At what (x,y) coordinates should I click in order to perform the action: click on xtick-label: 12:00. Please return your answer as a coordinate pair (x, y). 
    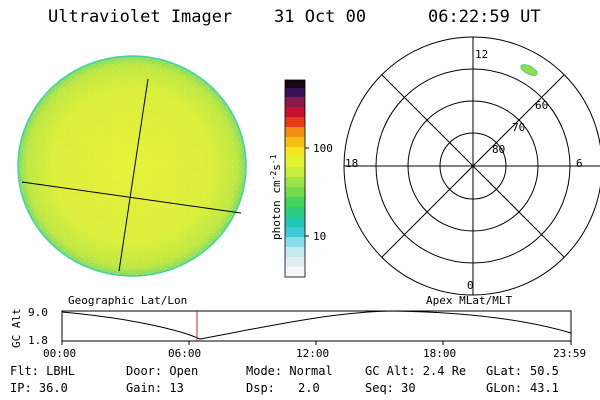
    Looking at the image, I should click on (312, 353).